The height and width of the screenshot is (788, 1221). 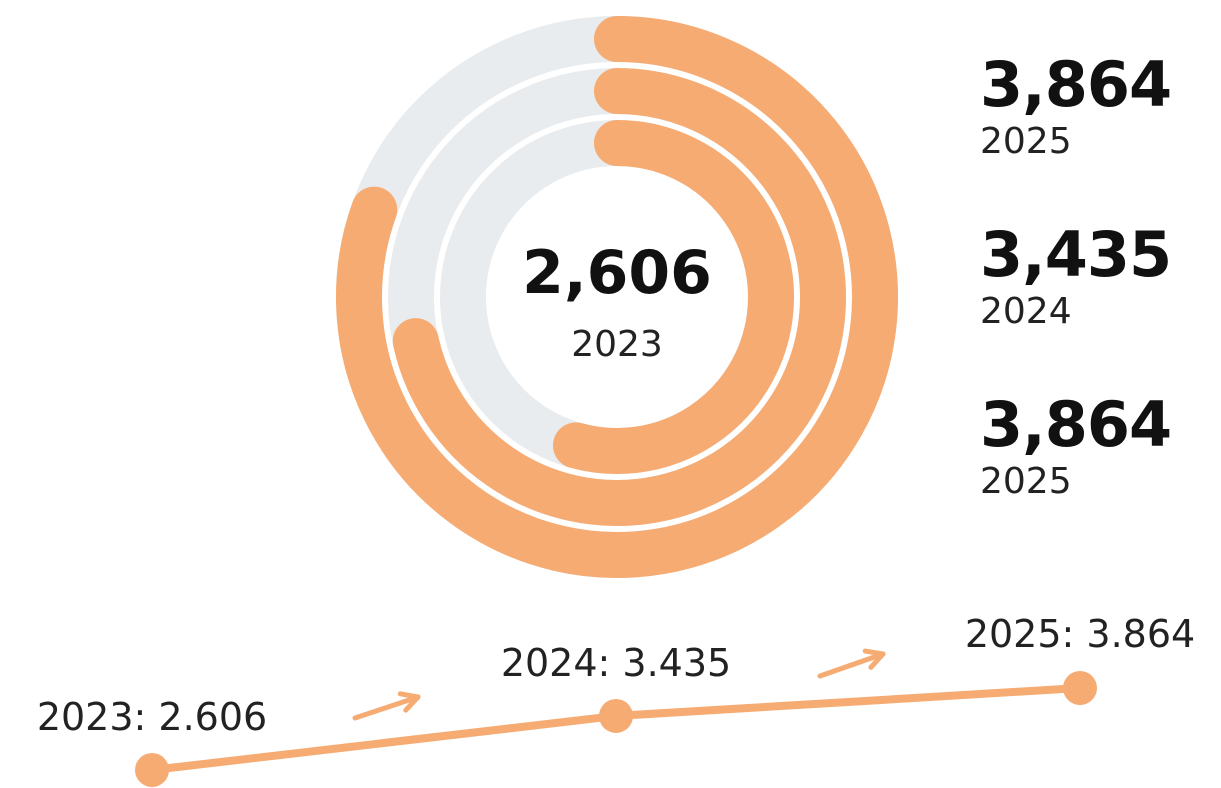 What do you see at coordinates (616, 715) in the screenshot?
I see `trend-point-2024` at bounding box center [616, 715].